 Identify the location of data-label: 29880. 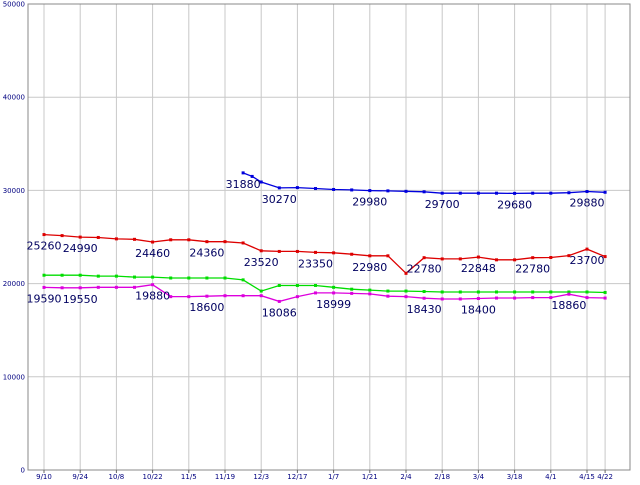
(587, 203).